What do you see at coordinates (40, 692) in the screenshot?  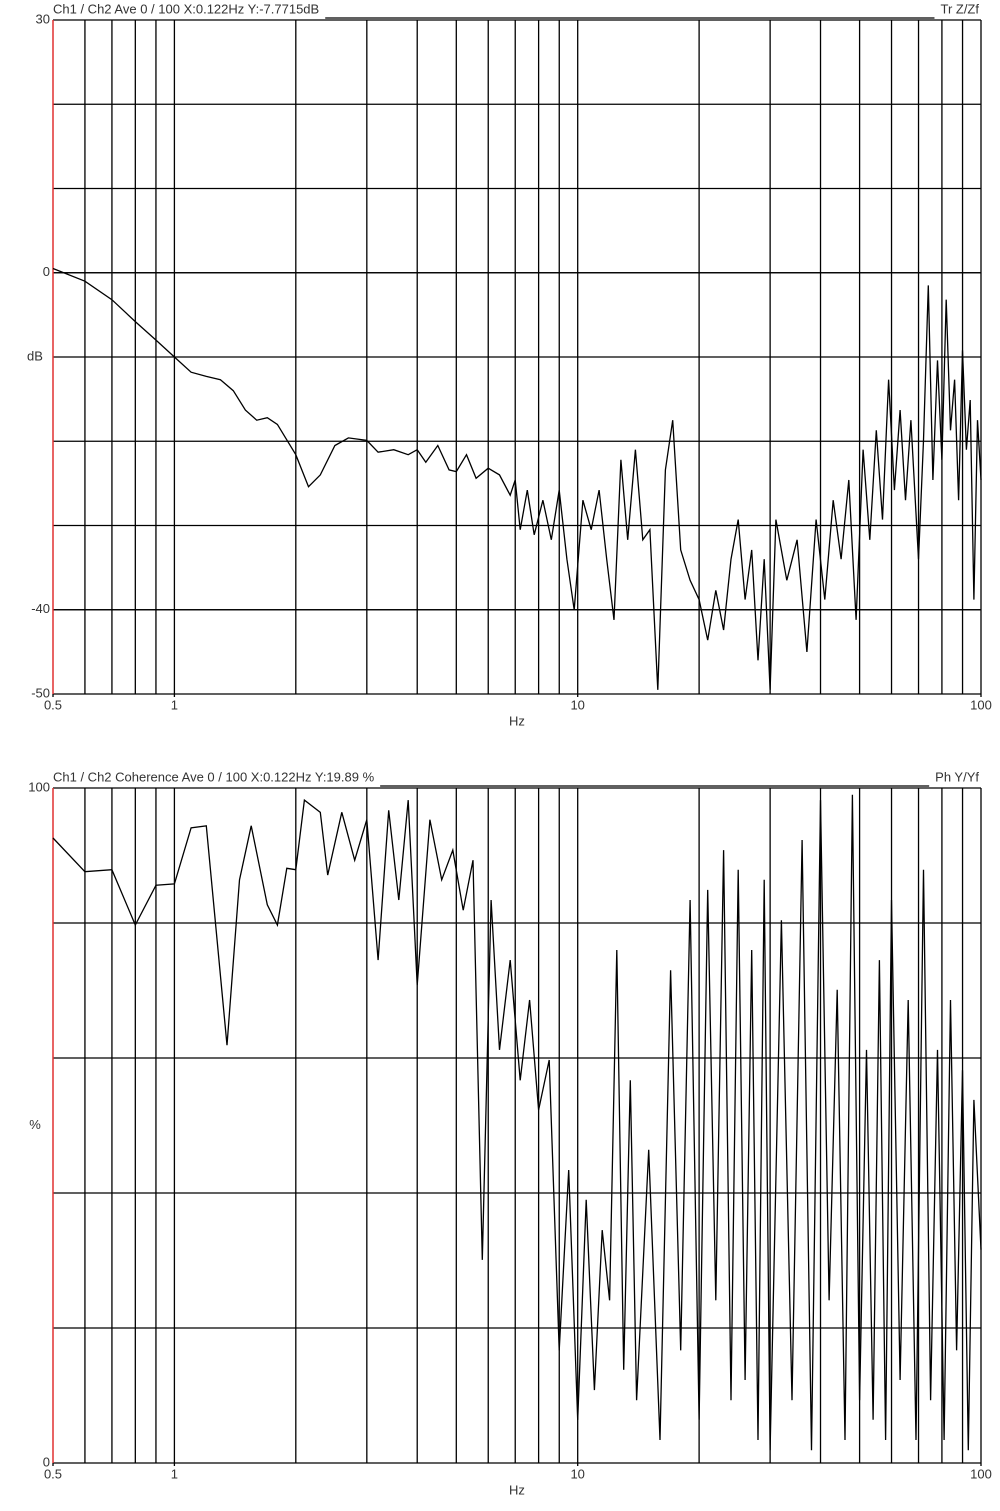 I see `y-tick-label: -50` at bounding box center [40, 692].